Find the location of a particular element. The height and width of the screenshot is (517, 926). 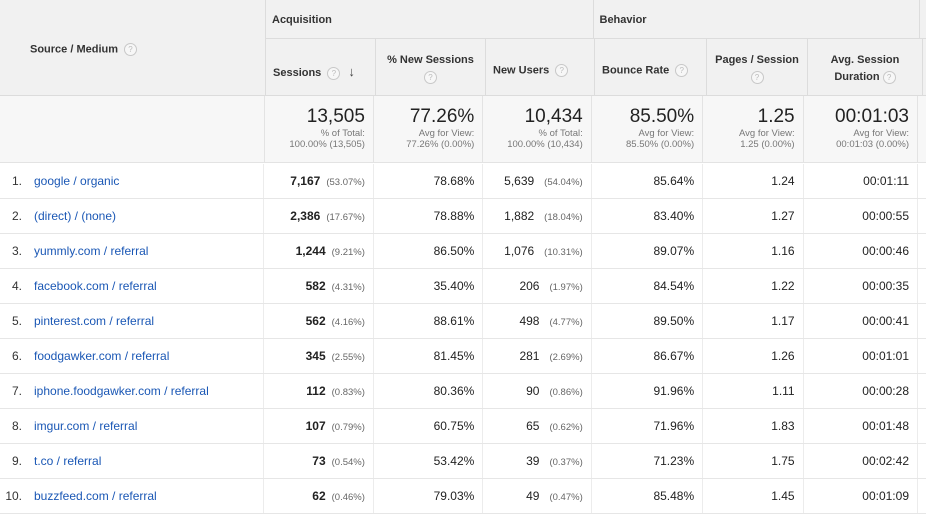

pages-per-session-value: 1.27 is located at coordinates (783, 216).